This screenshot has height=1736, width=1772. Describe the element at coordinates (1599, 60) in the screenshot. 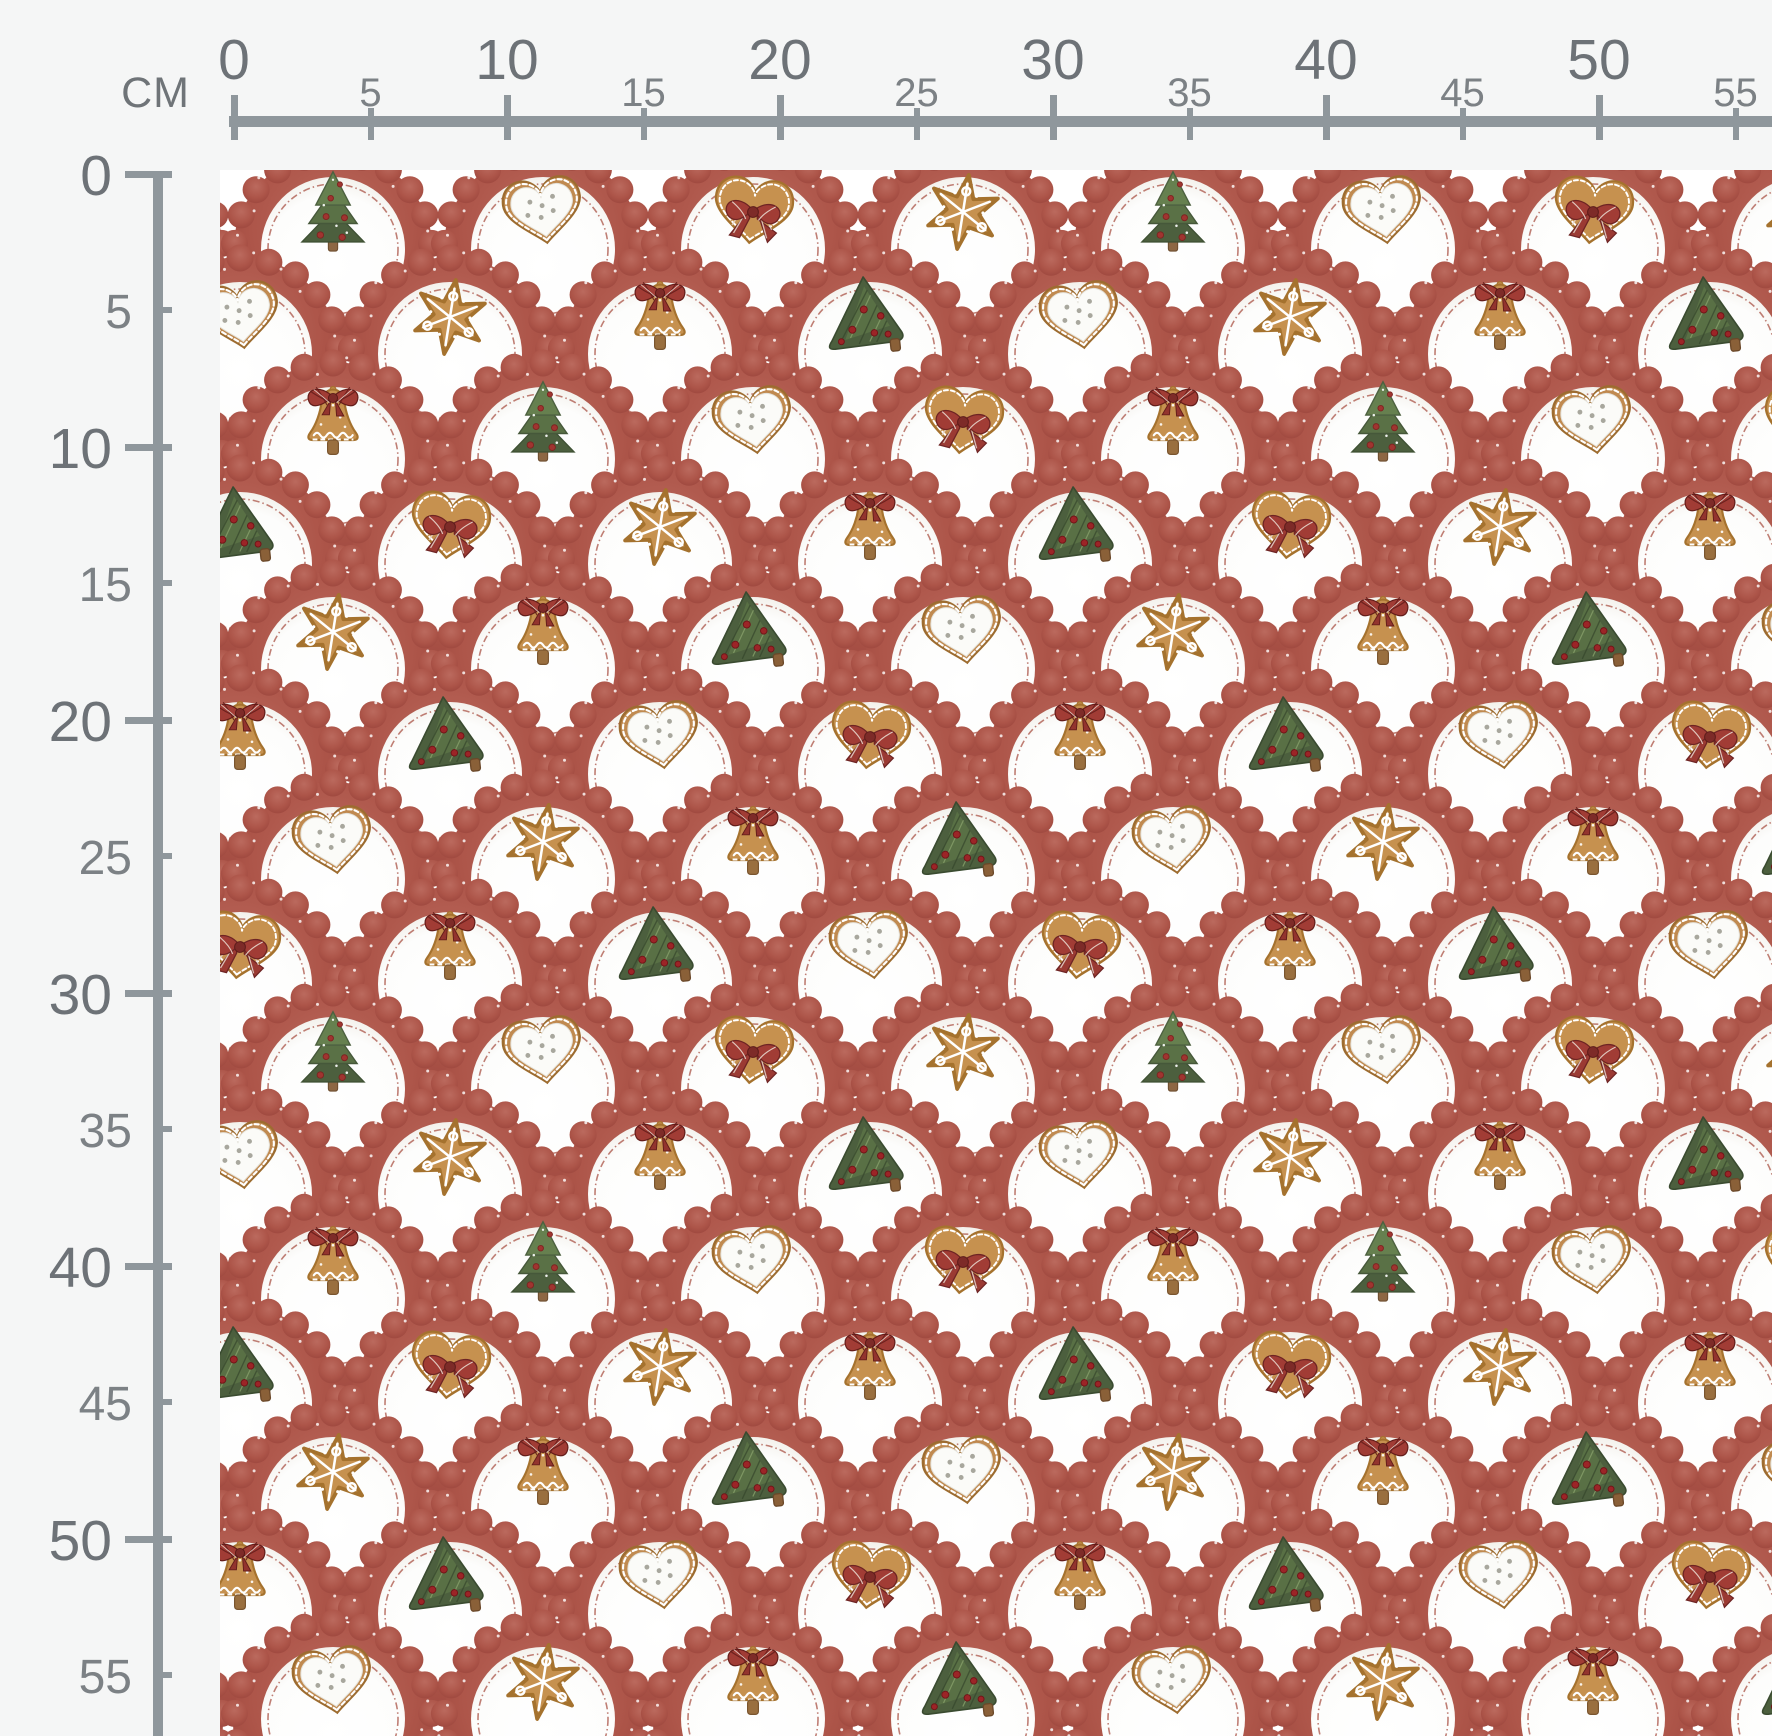

I see `h-ruler-label-50: 50` at that location.